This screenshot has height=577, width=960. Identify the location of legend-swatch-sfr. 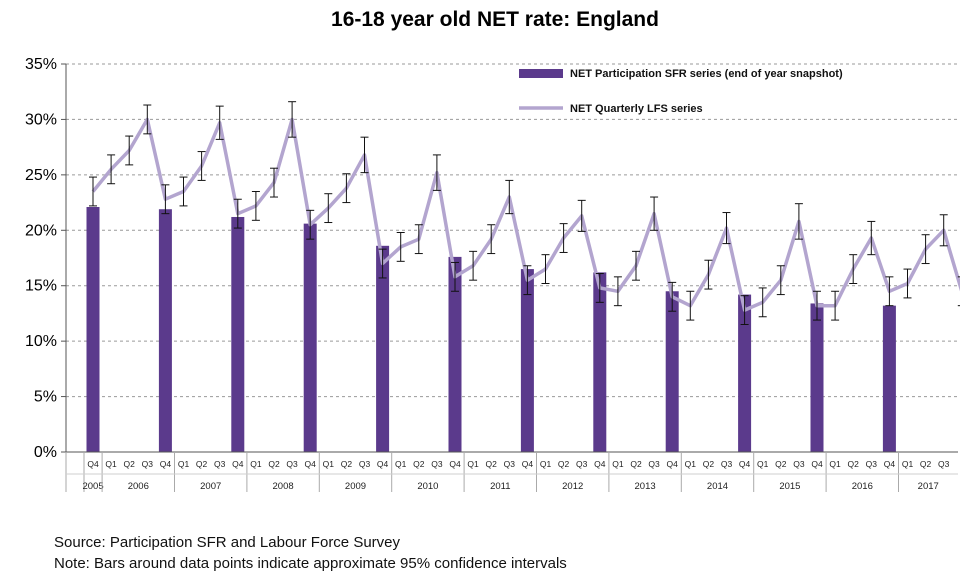
(541, 73).